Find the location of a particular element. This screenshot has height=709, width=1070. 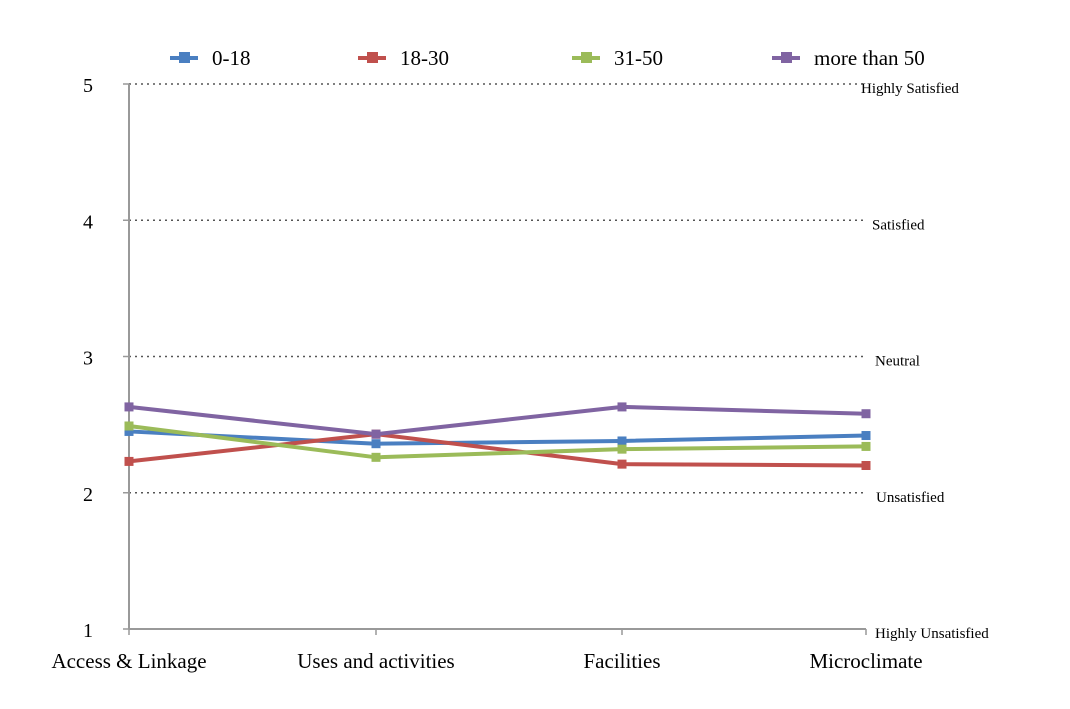

x-category-label: Access & Linkage is located at coordinates (128, 661).